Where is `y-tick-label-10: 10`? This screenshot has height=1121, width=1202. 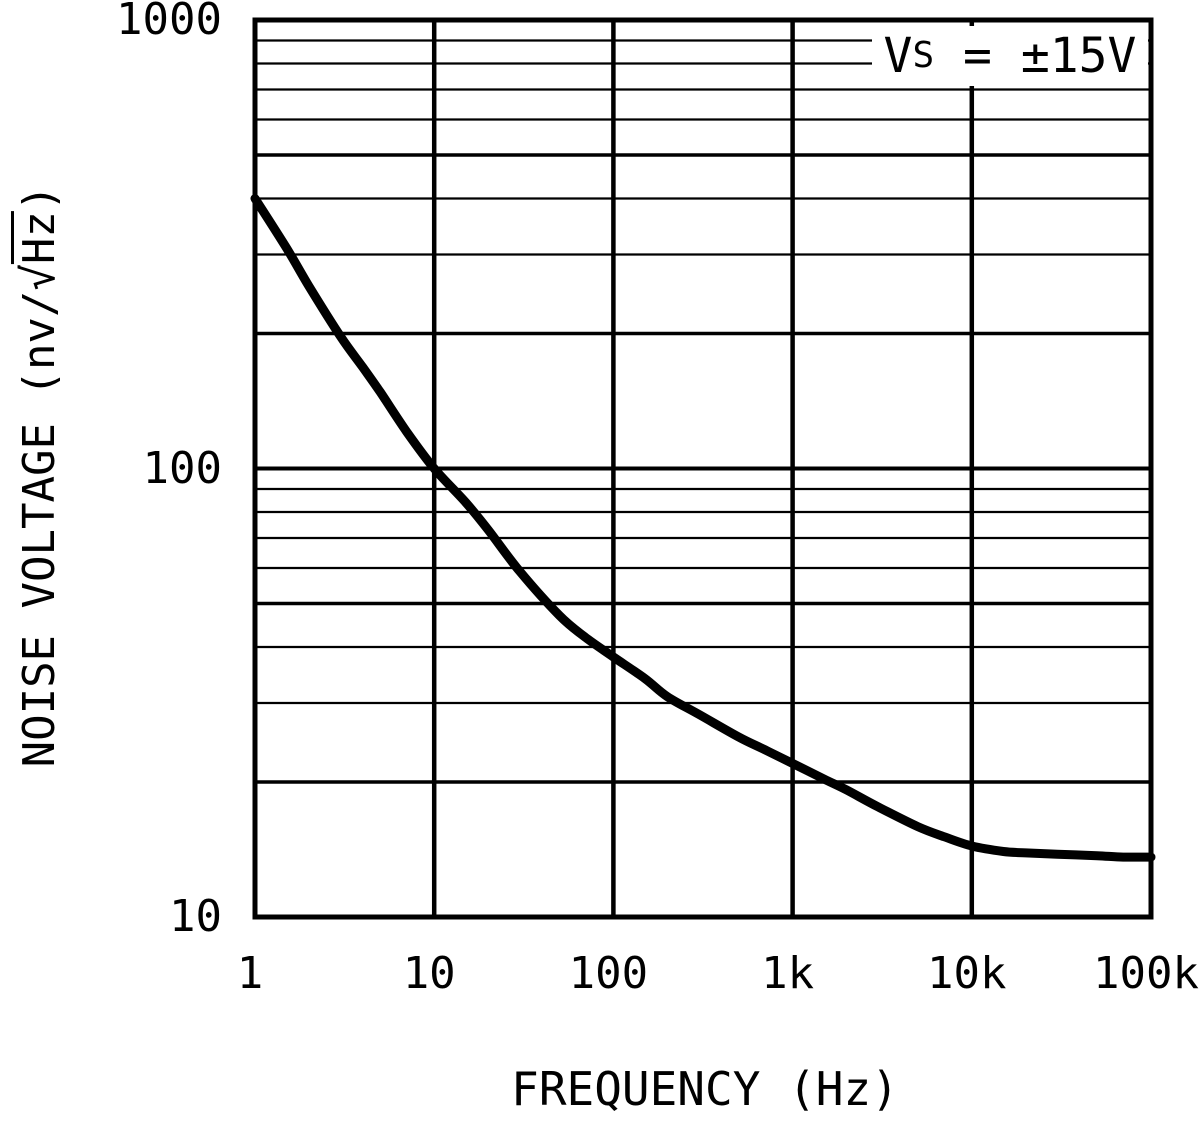 y-tick-label-10: 10 is located at coordinates (195, 916).